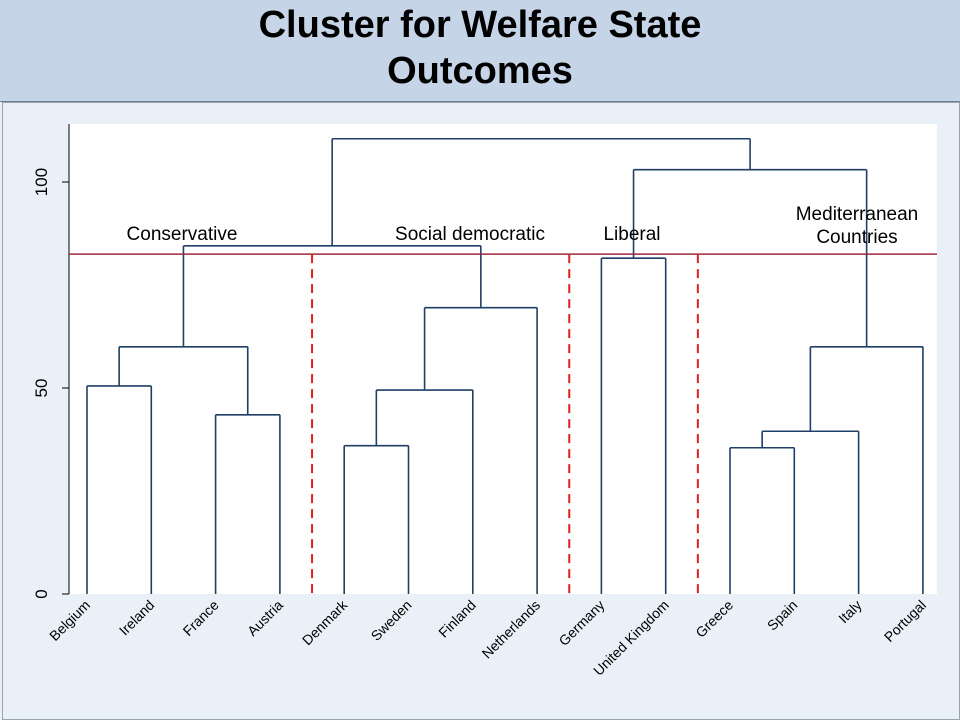  Describe the element at coordinates (265, 618) in the screenshot. I see `leaf-label: Austria` at that location.